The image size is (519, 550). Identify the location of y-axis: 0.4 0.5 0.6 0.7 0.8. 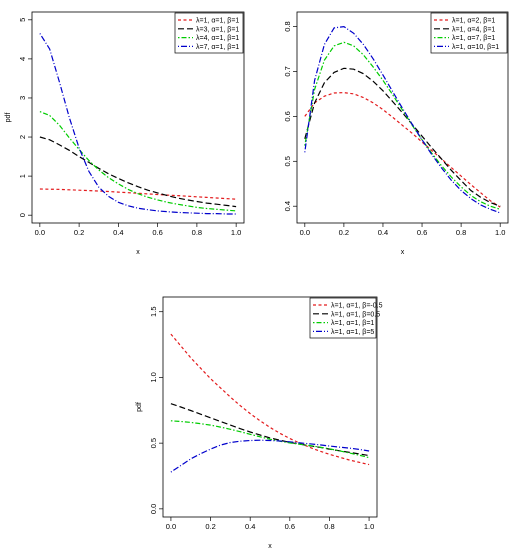
(290, 116).